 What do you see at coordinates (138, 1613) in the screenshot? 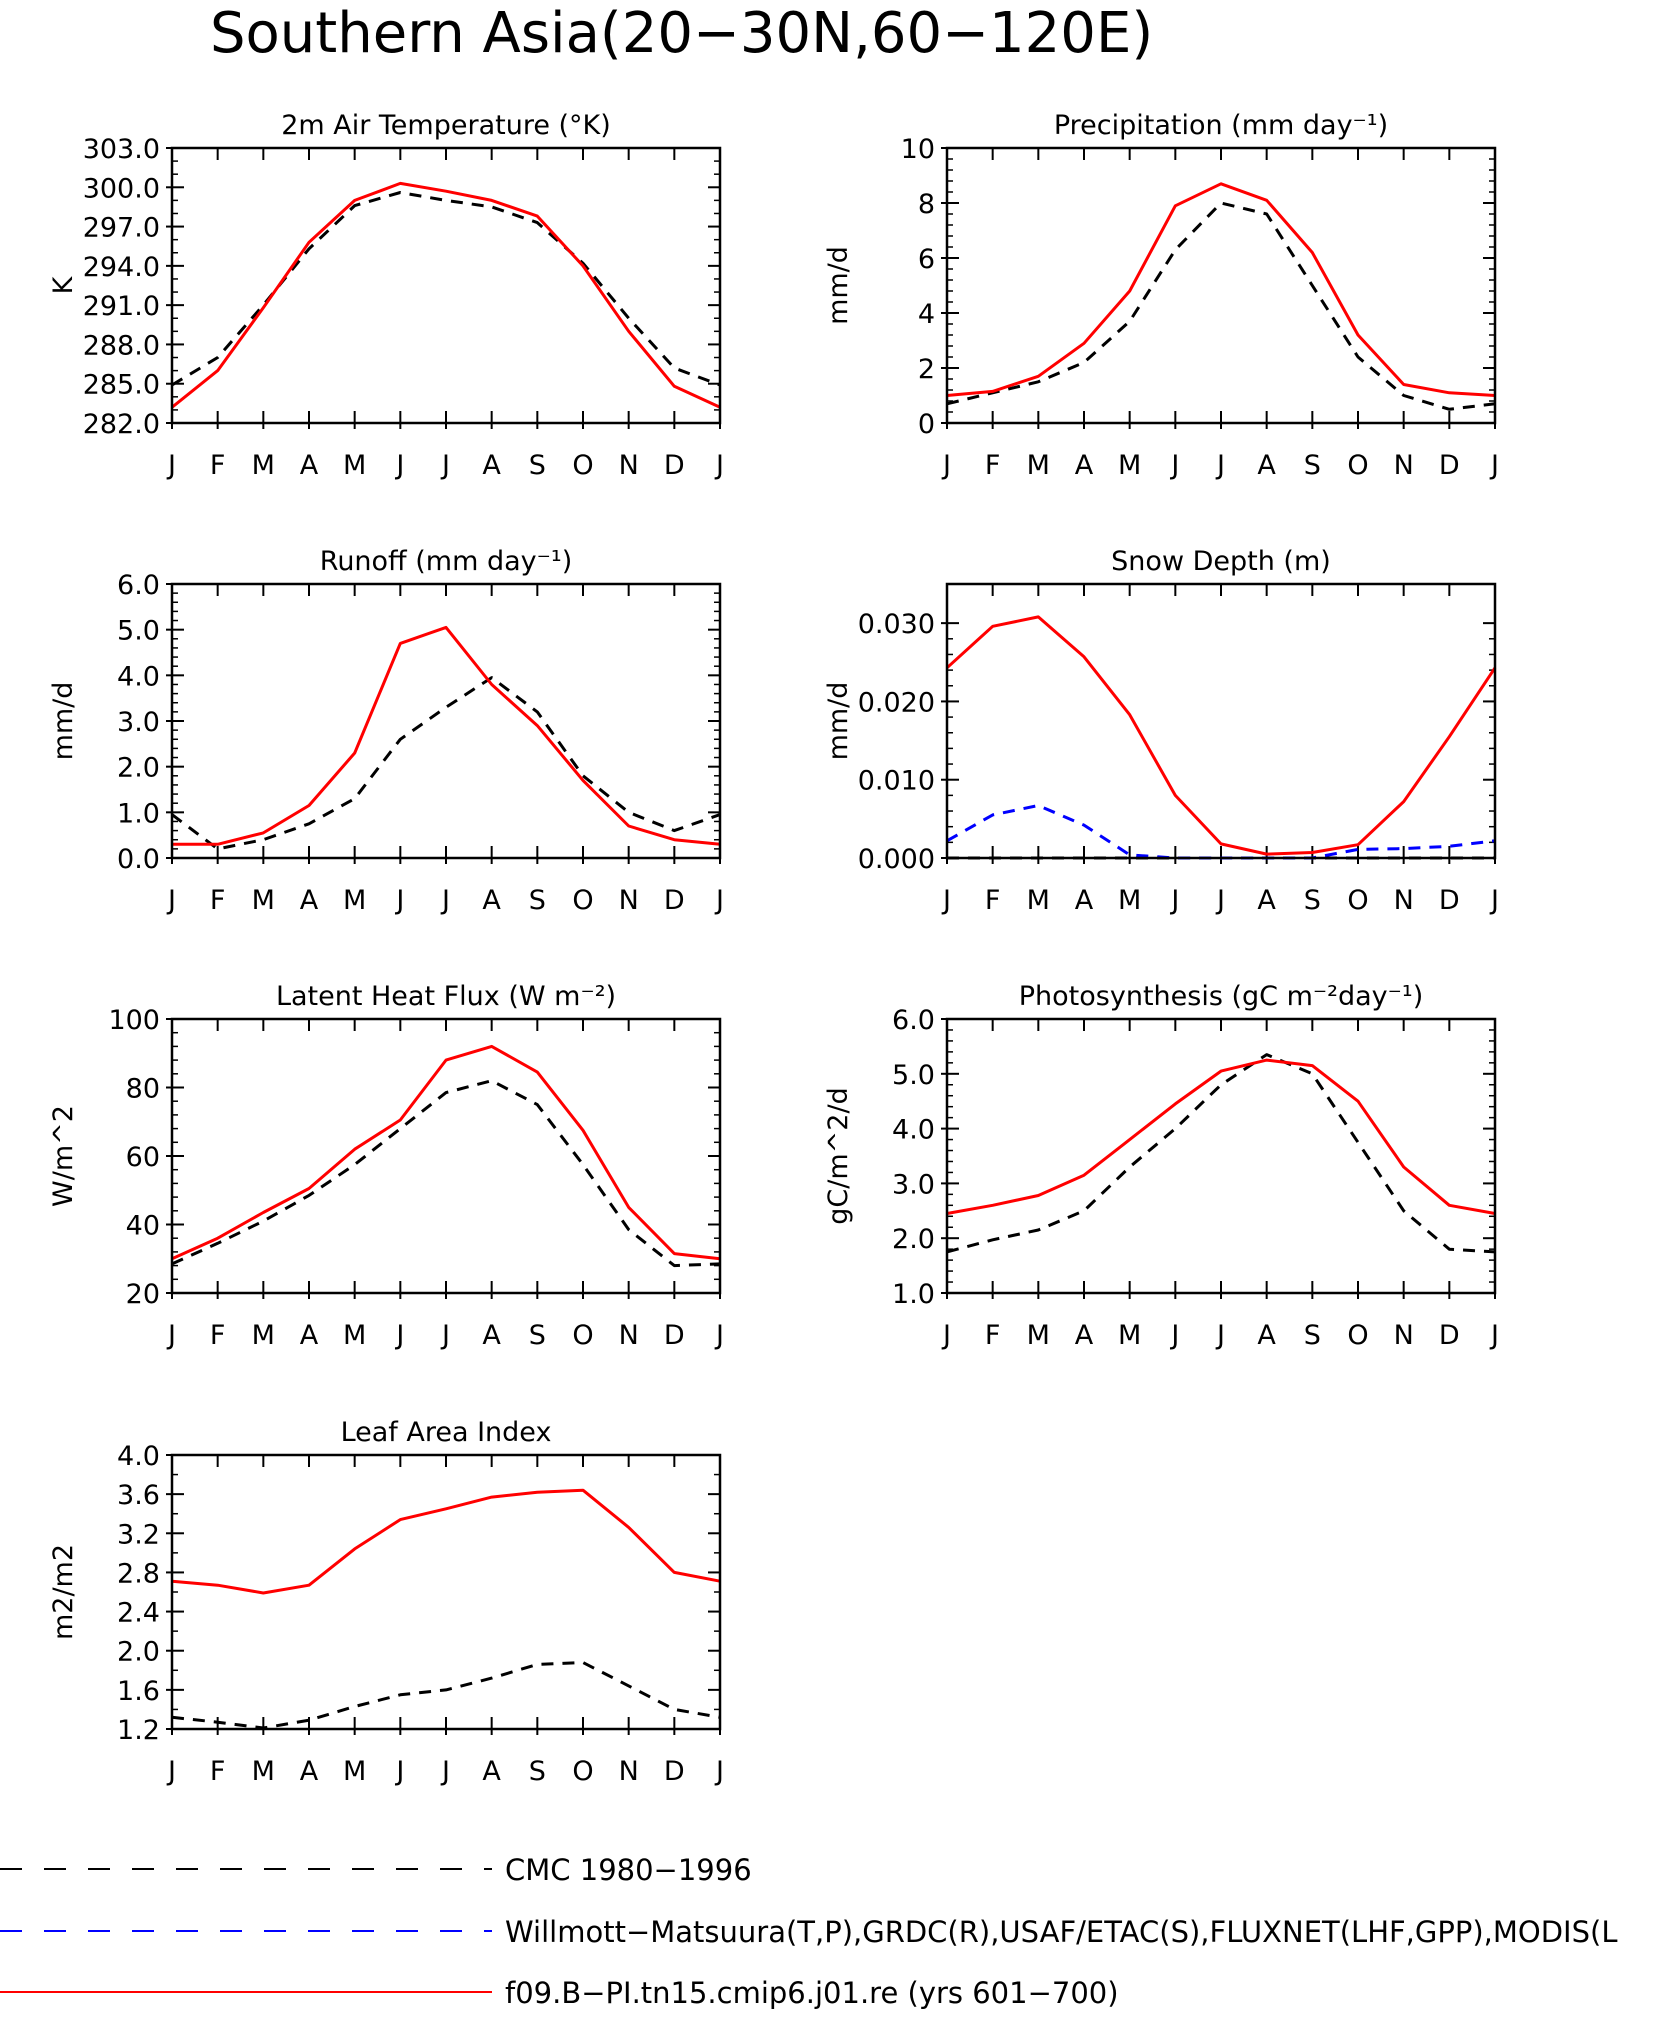
I see `y-tick-label: 2.4` at bounding box center [138, 1613].